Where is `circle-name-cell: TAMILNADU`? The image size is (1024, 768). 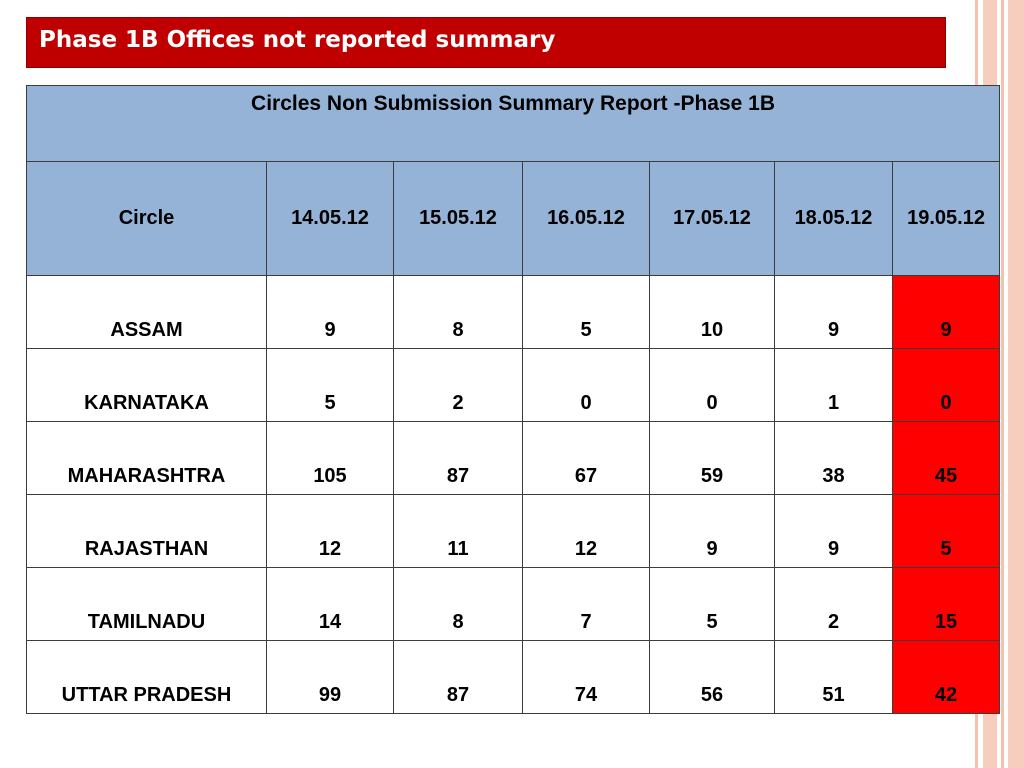
circle-name-cell: TAMILNADU is located at coordinates (146, 604).